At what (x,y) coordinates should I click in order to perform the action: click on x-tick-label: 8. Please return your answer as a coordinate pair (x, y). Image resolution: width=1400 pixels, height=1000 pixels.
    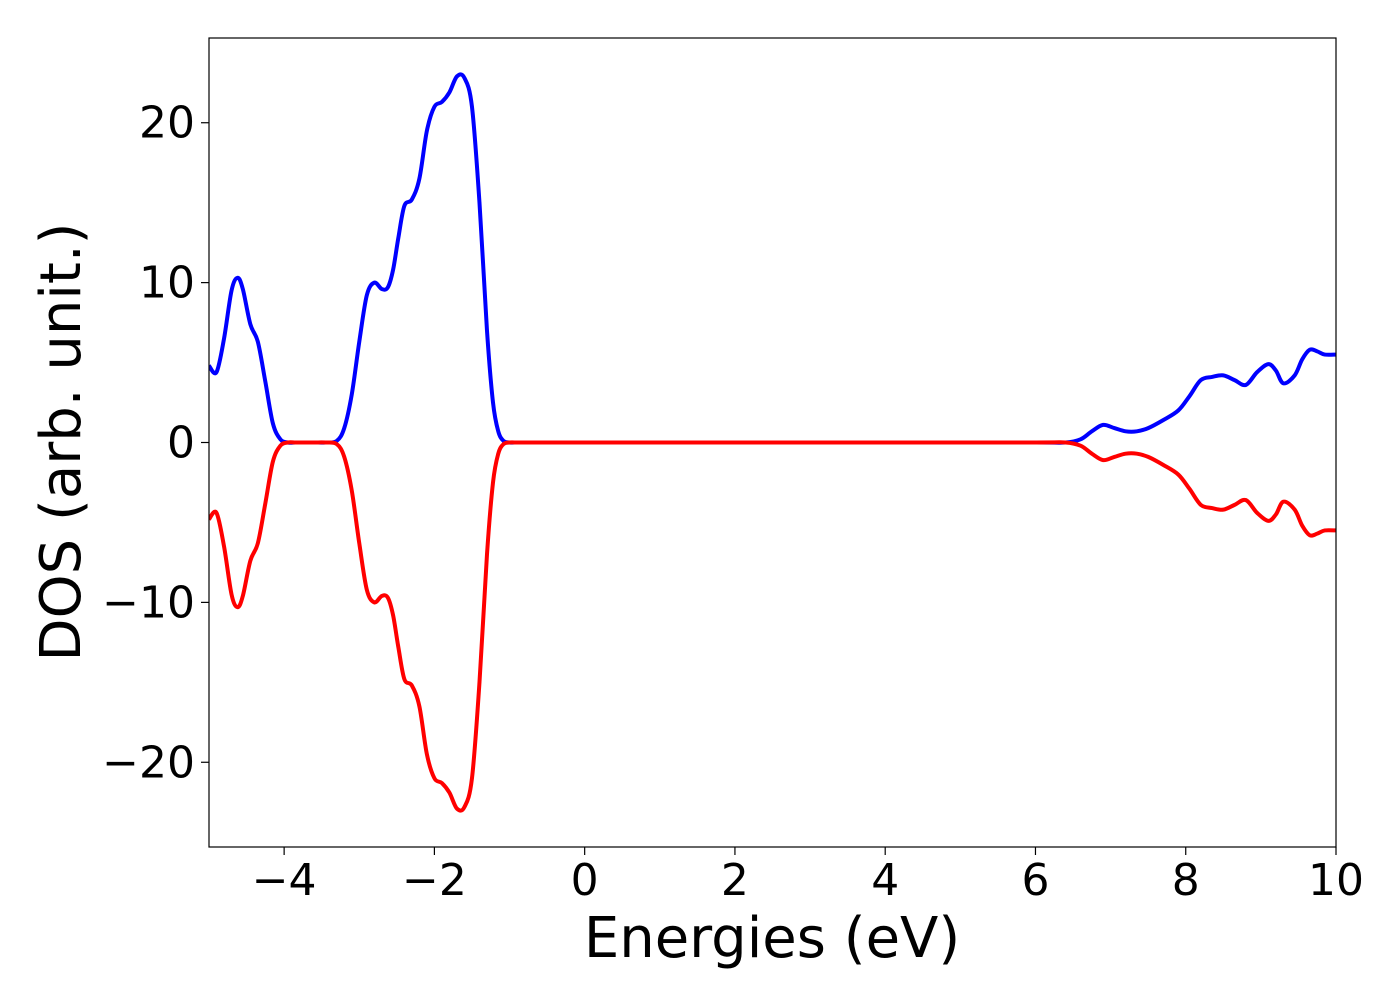
    Looking at the image, I should click on (1186, 880).